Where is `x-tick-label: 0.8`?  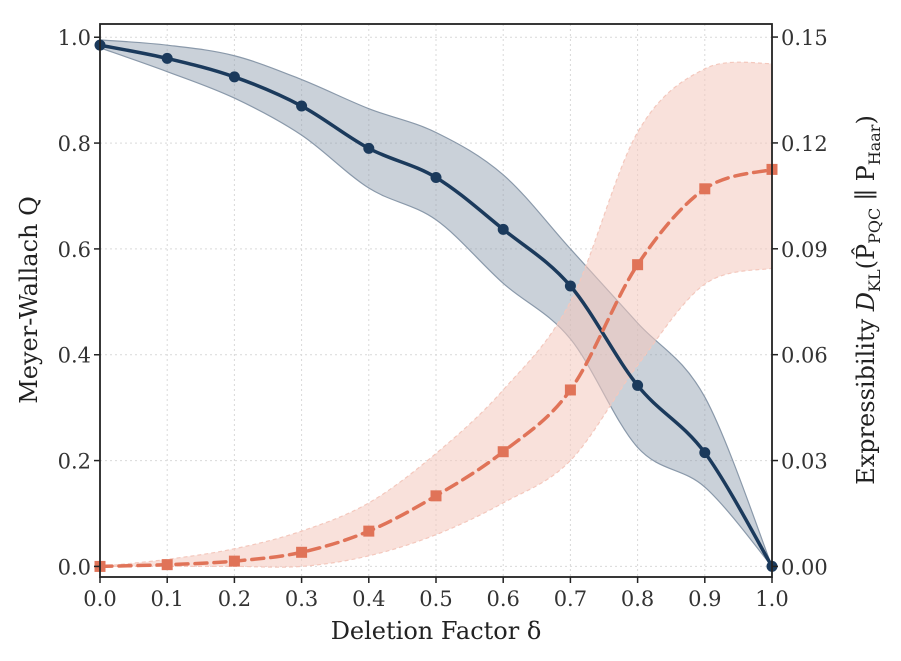
x-tick-label: 0.8 is located at coordinates (637, 599).